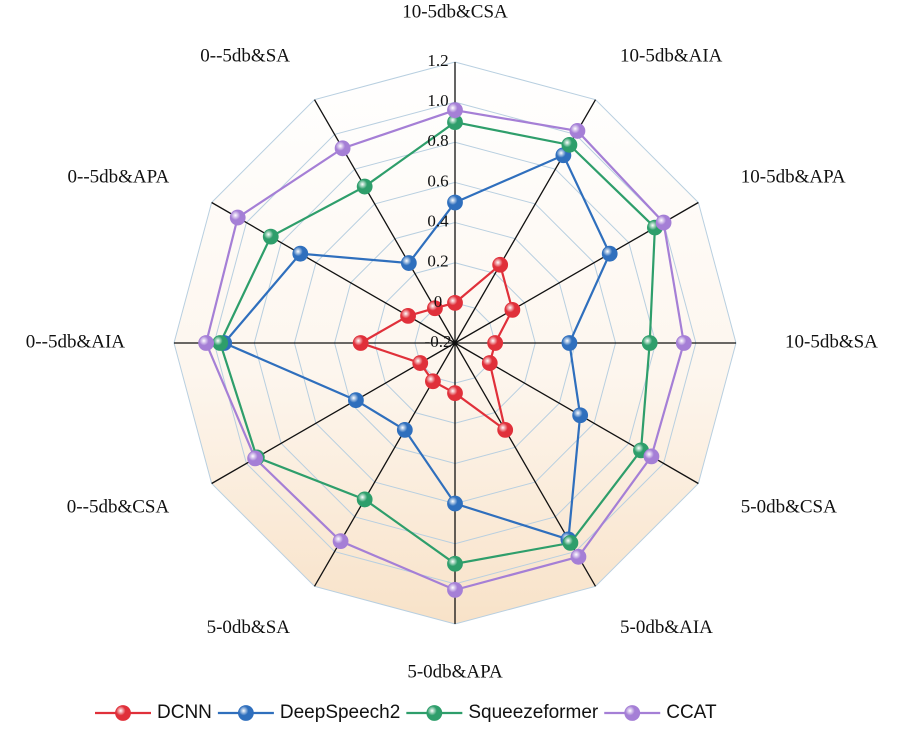 This screenshot has width=900, height=734. I want to click on category-label: 5-0db&CSA, so click(789, 506).